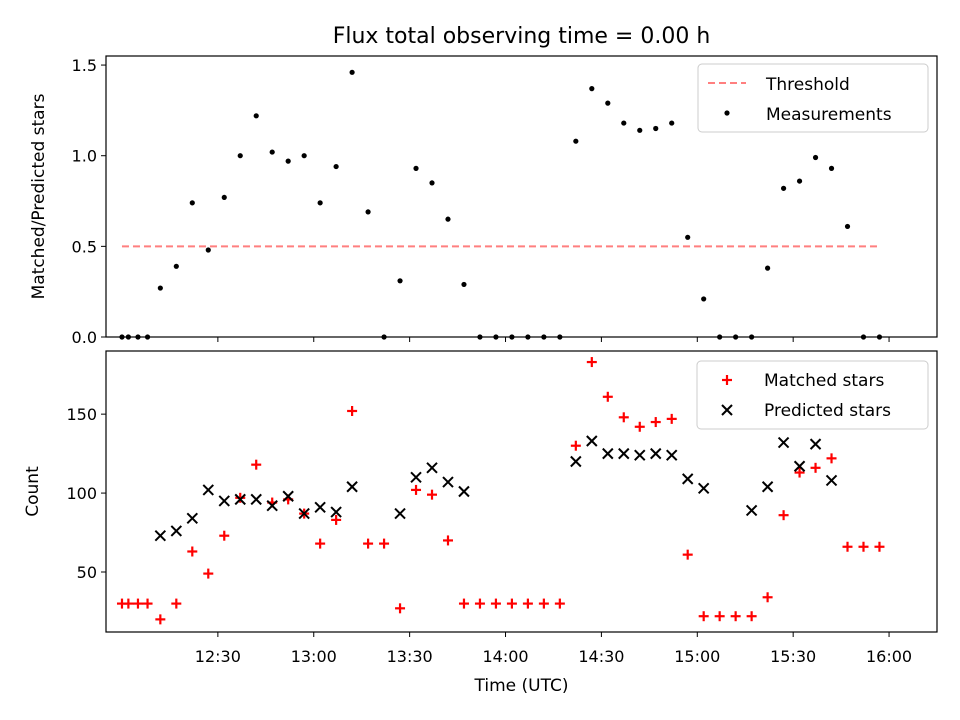 Image resolution: width=960 pixels, height=720 pixels. Describe the element at coordinates (39, 196) in the screenshot. I see `y-axis-label-top: Matched/Predicted stars` at that location.